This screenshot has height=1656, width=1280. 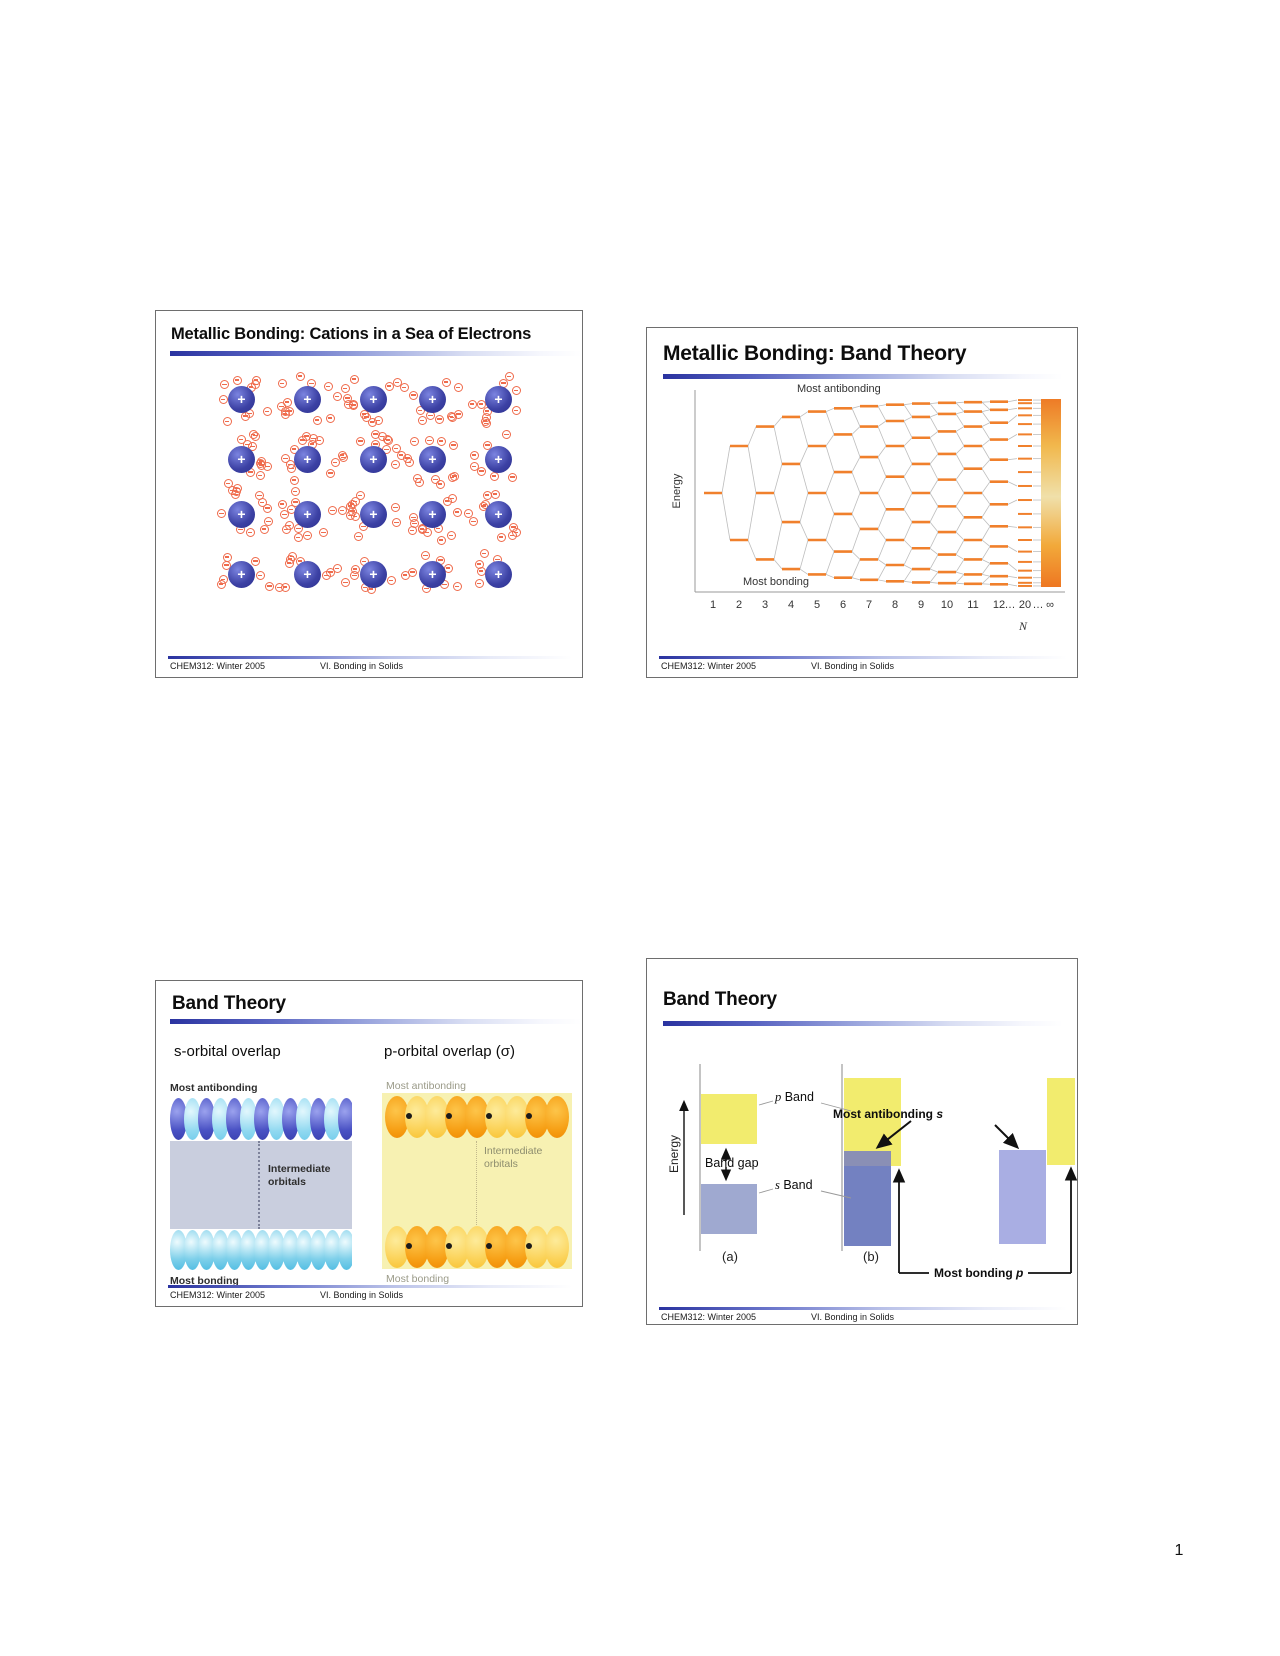 I want to click on infinite-band-bar, so click(x=1051, y=493).